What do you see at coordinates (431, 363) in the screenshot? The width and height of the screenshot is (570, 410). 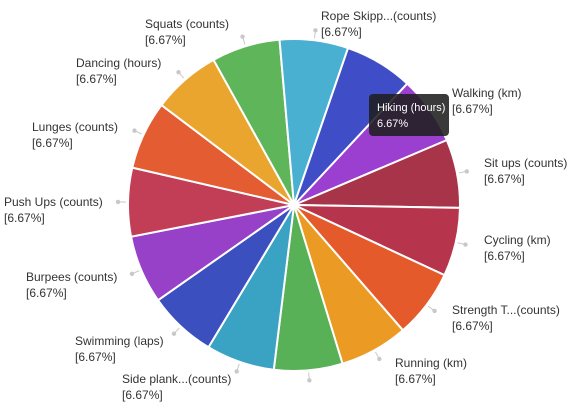 I see `slice-label: Running (km)` at bounding box center [431, 363].